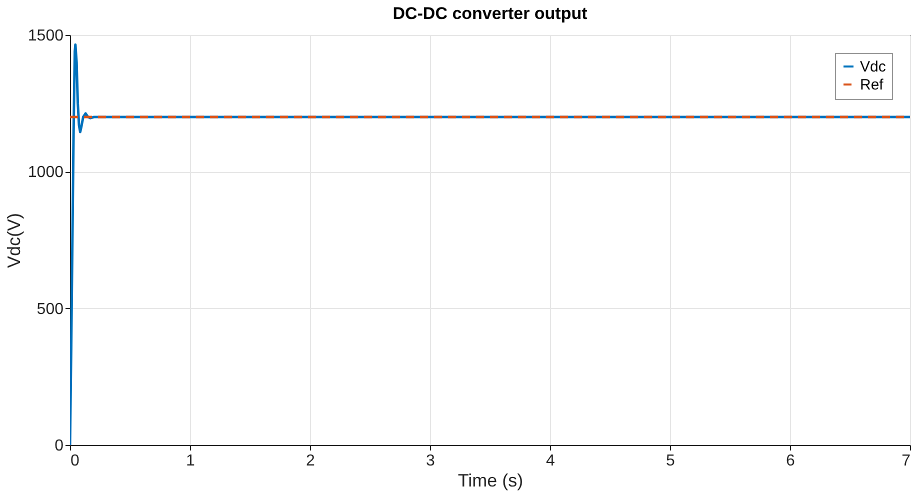  I want to click on x-tick-label: 6, so click(791, 461).